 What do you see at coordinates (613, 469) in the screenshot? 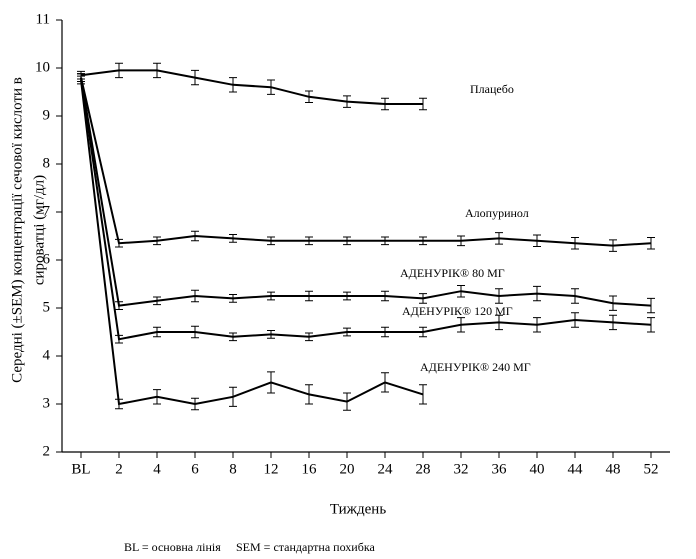
I see `x-tick-label: 48` at bounding box center [613, 469].